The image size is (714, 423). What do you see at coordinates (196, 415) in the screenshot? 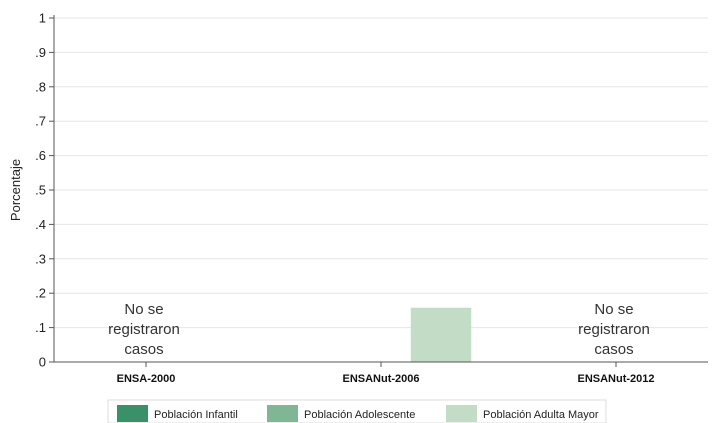
I see `legend-label: Población Infantil` at bounding box center [196, 415].